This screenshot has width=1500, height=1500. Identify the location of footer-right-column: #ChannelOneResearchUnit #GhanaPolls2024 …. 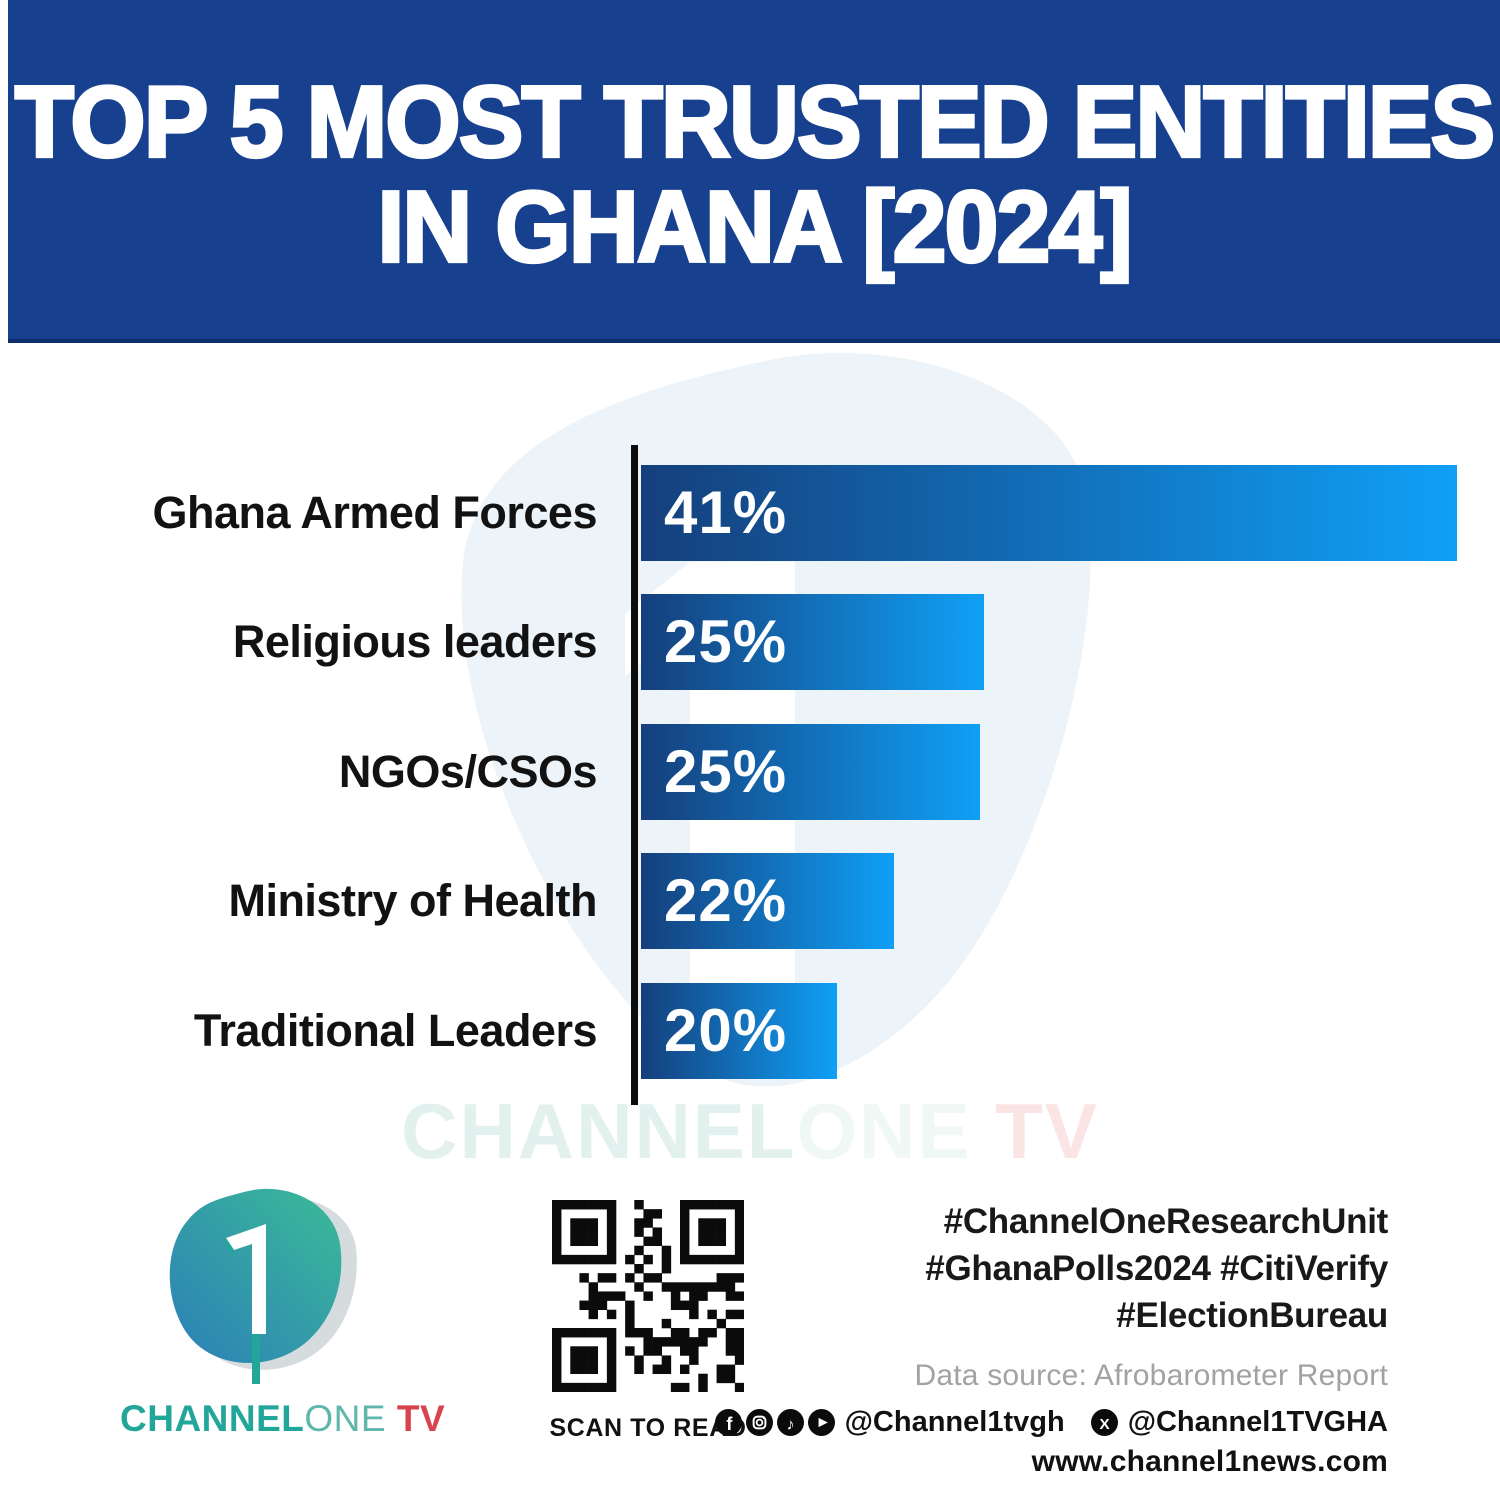
(1051, 1338).